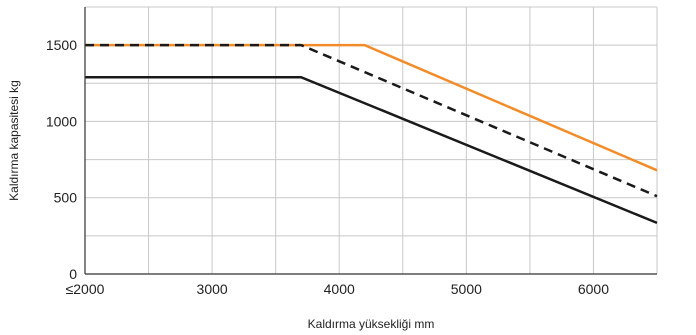 This screenshot has width=696, height=335. Describe the element at coordinates (14, 140) in the screenshot. I see `y-axis-label: Kaldırma kapasitesi kg` at that location.